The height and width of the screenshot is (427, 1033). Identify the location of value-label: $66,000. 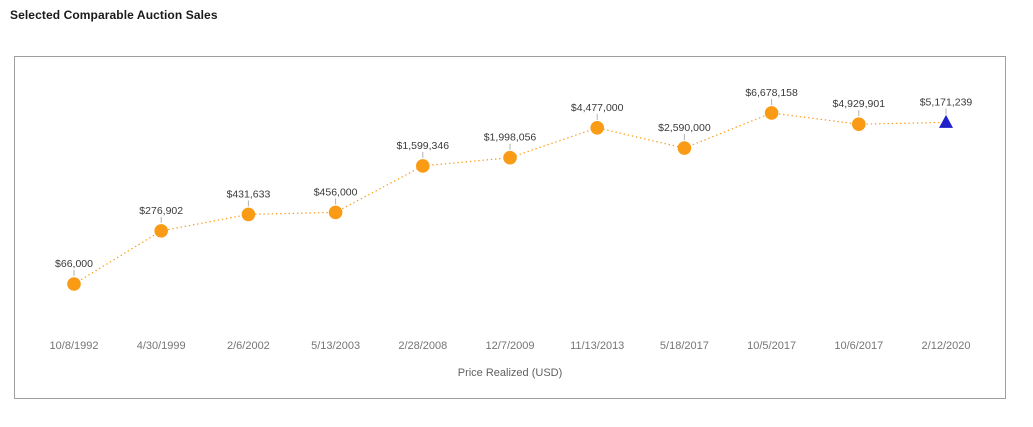
(74, 264).